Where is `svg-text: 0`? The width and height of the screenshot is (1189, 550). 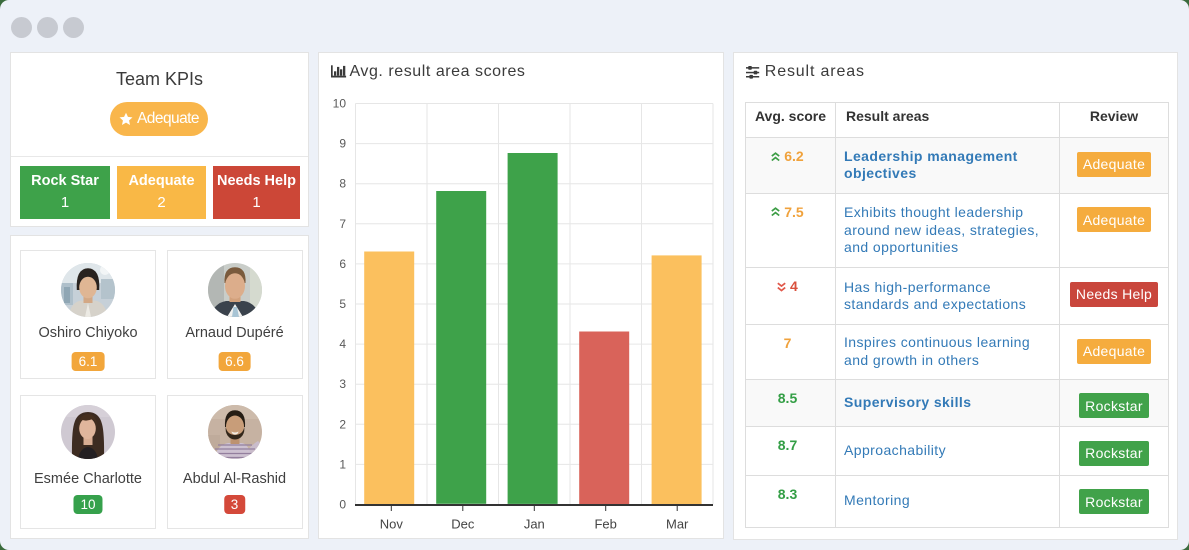
svg-text: 0 is located at coordinates (342, 505).